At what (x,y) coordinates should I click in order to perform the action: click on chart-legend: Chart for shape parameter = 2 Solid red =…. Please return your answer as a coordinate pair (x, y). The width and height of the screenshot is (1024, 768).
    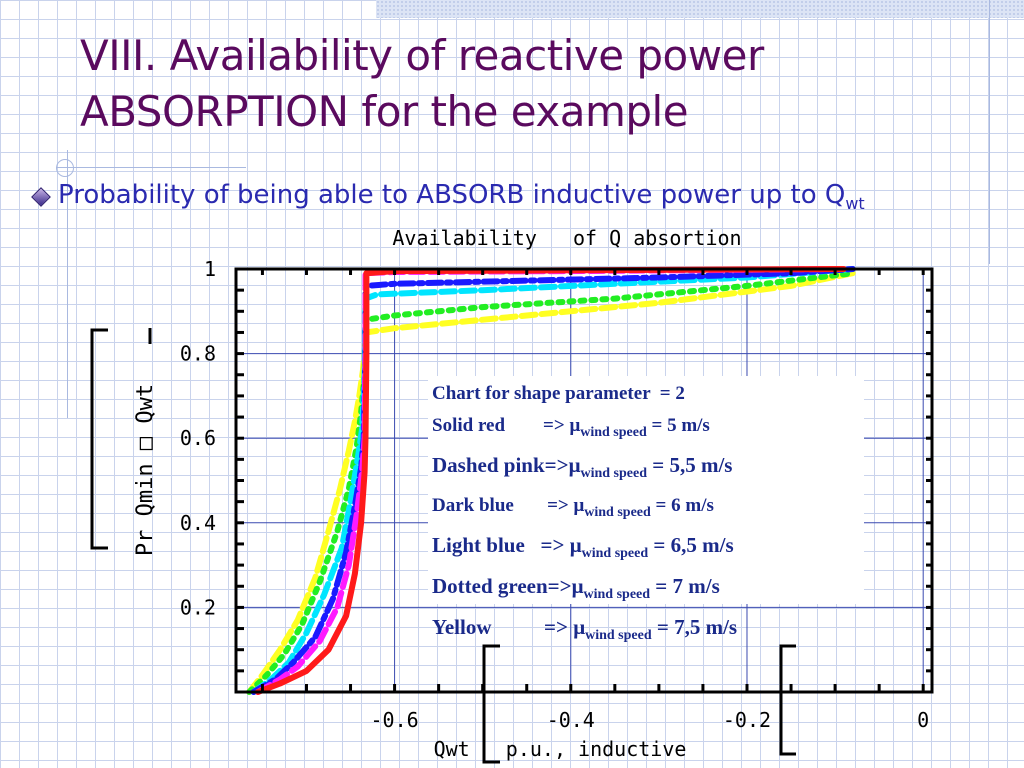
    Looking at the image, I should click on (646, 509).